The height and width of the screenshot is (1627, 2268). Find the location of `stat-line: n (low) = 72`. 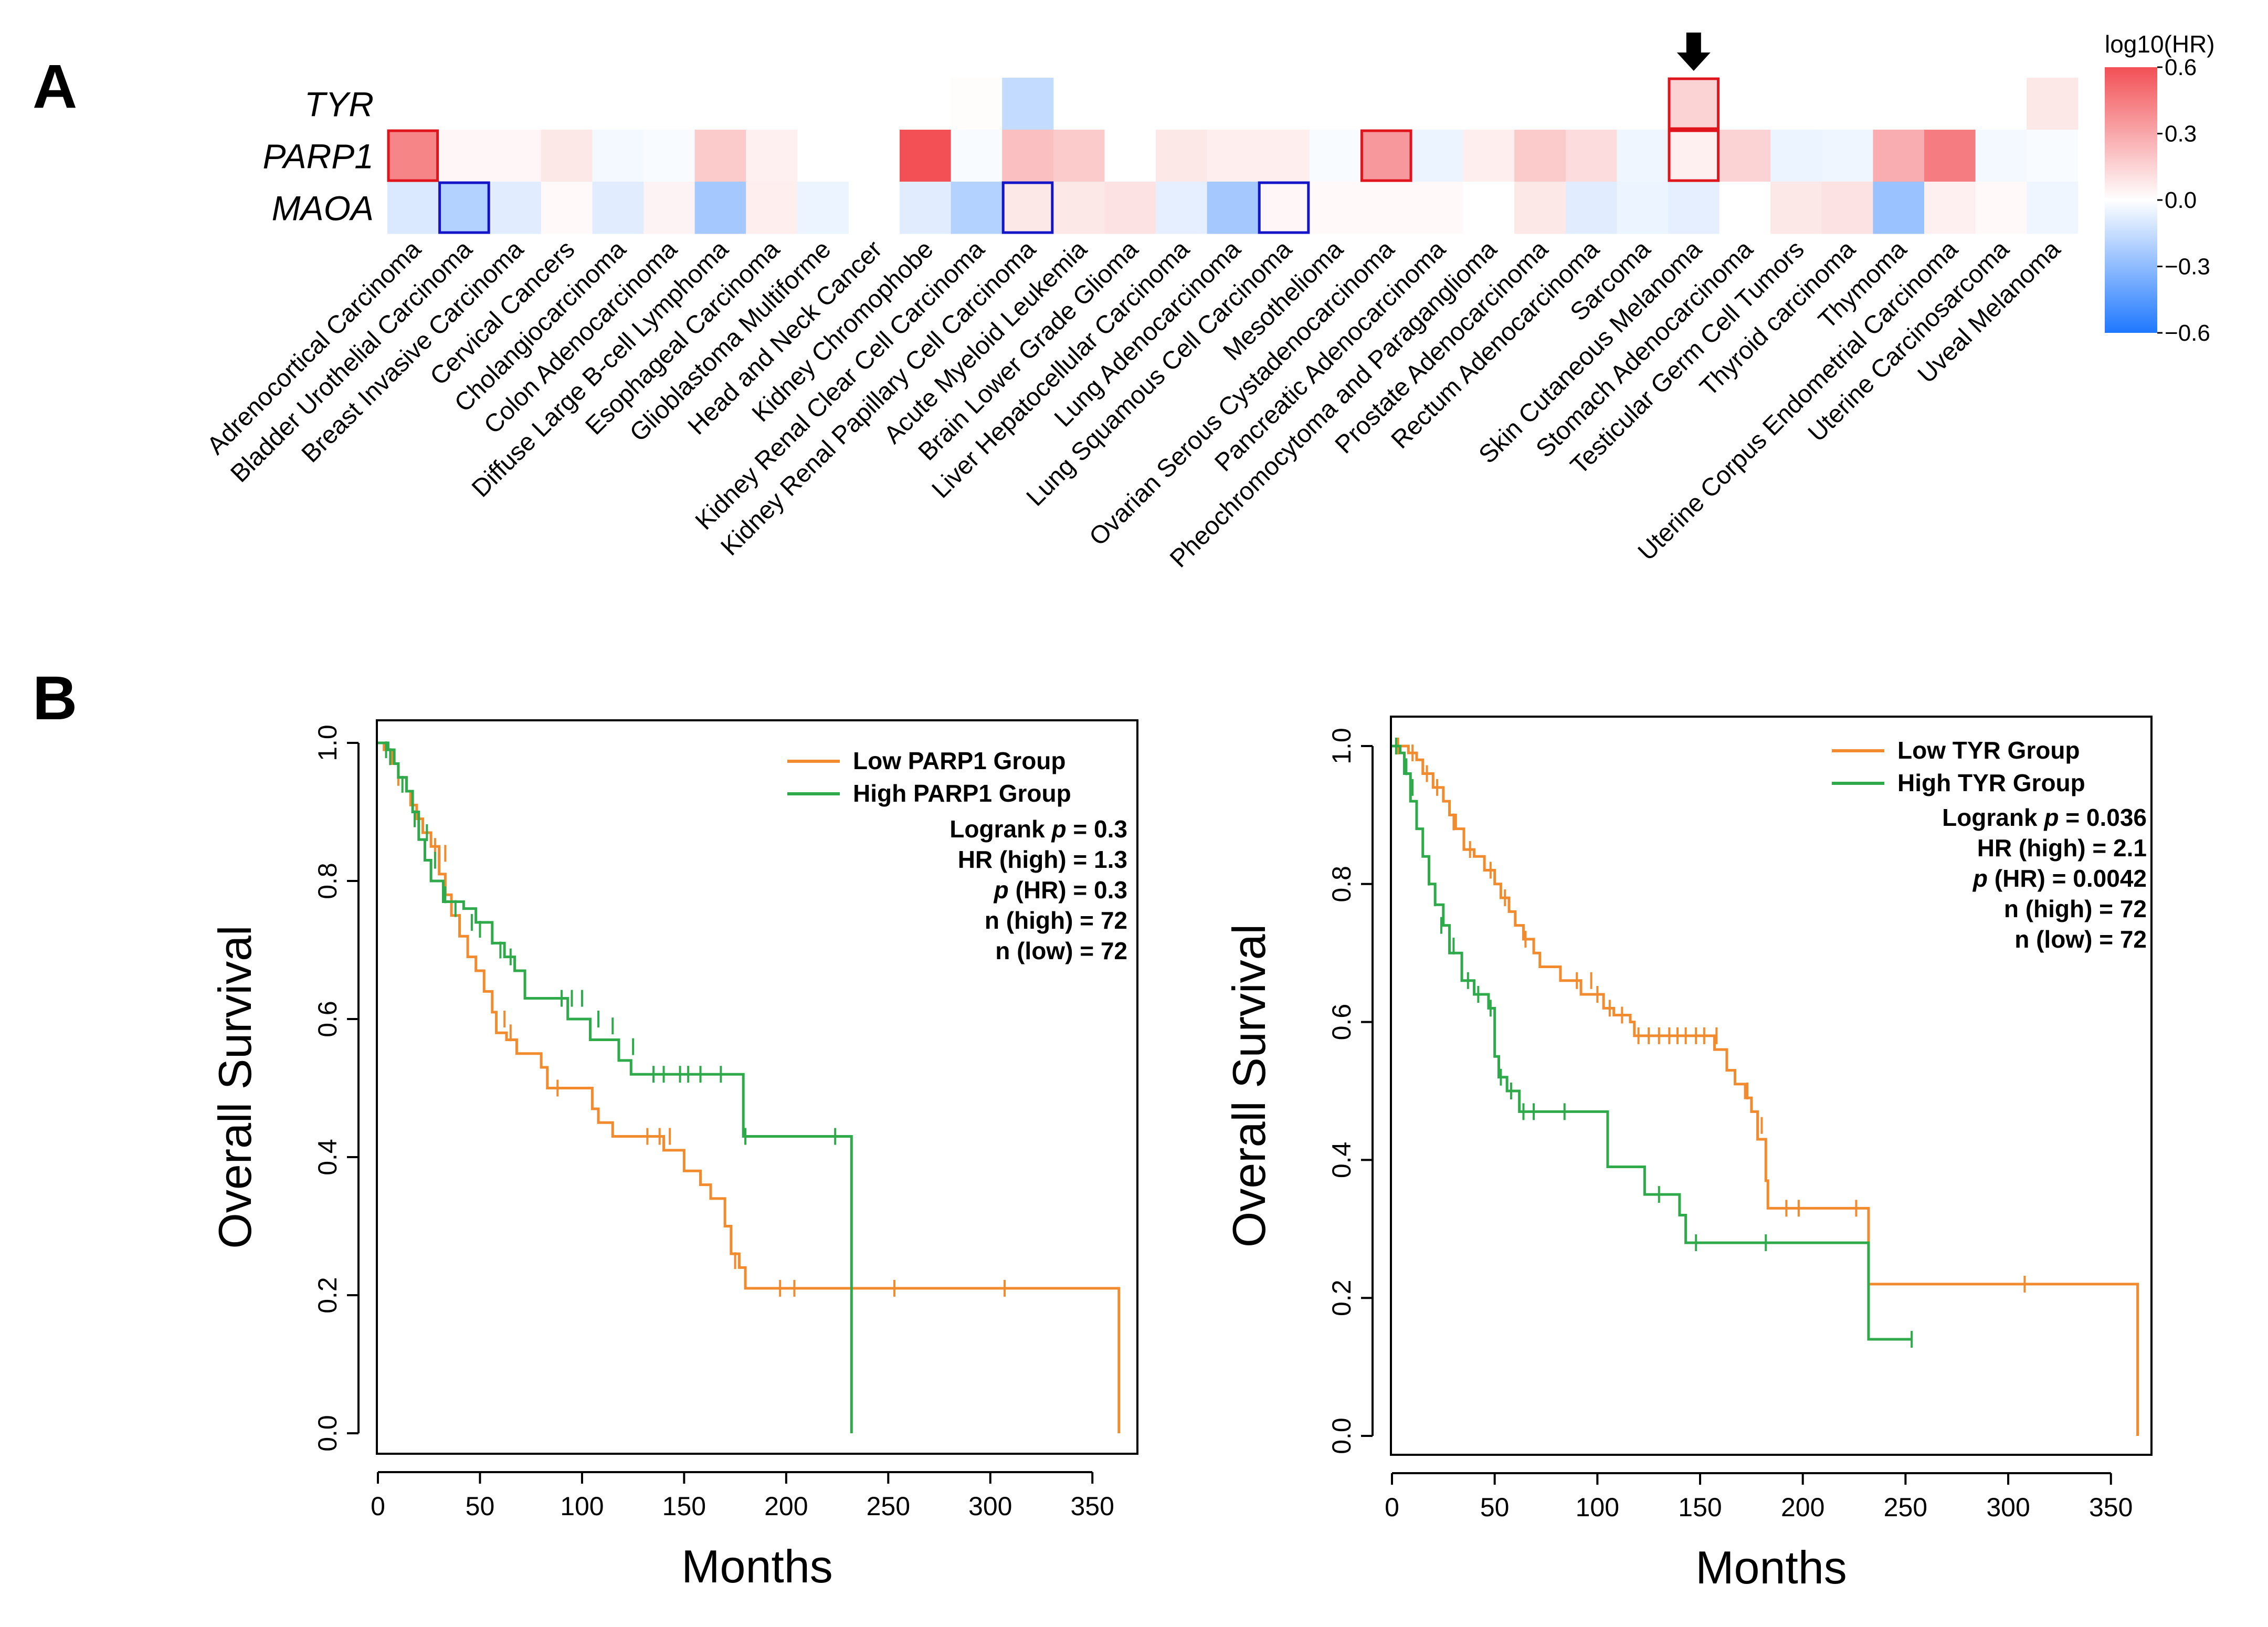

stat-line: n (low) = 72 is located at coordinates (1061, 950).